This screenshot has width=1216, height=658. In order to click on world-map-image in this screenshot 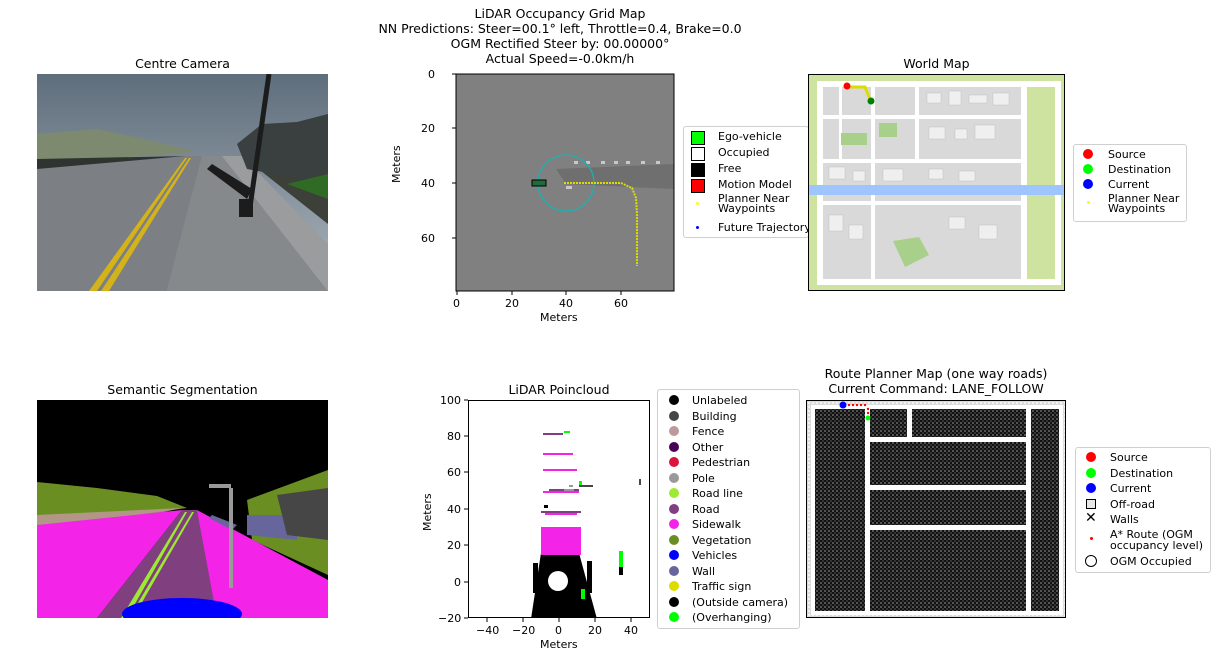, I will do `click(936, 182)`.